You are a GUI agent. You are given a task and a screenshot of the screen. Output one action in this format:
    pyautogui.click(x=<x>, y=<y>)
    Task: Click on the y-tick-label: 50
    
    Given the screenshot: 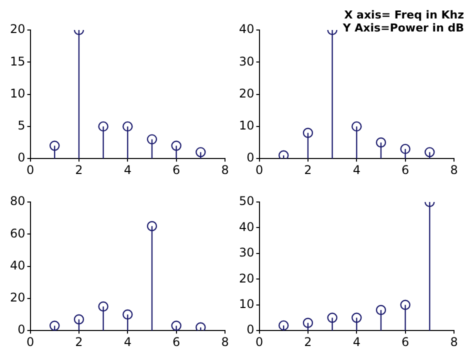 What is the action you would take?
    pyautogui.click(x=246, y=201)
    